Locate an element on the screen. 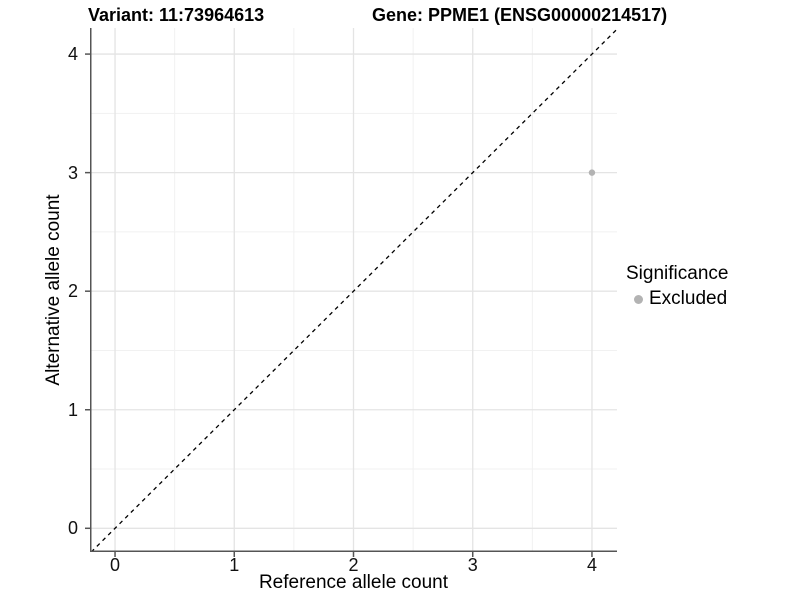  x-tick-label: 0 is located at coordinates (115, 565).